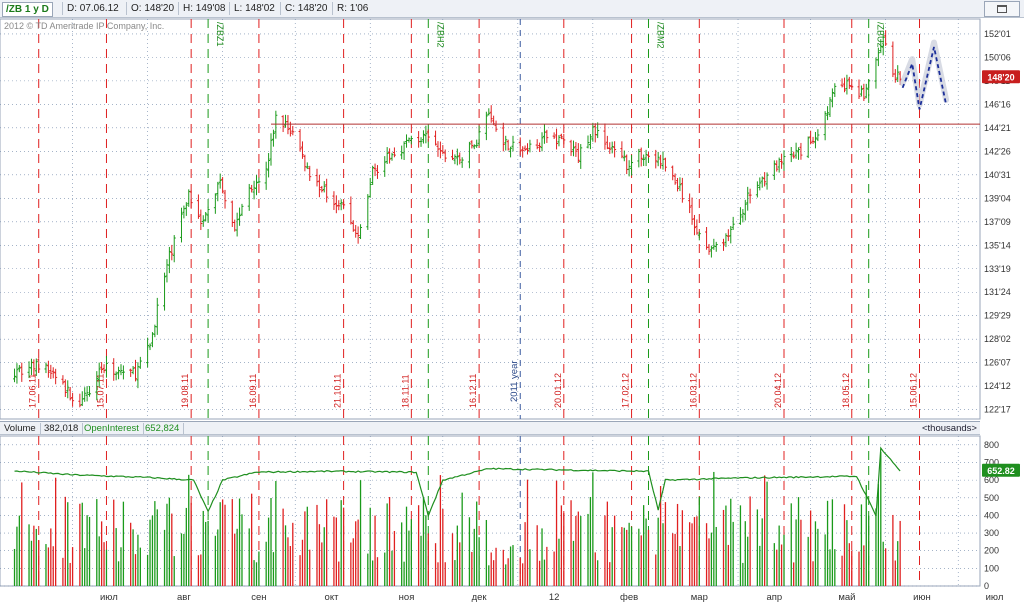 Image resolution: width=1024 pixels, height=604 pixels. I want to click on price-tick-label: 128'02, so click(997, 339).